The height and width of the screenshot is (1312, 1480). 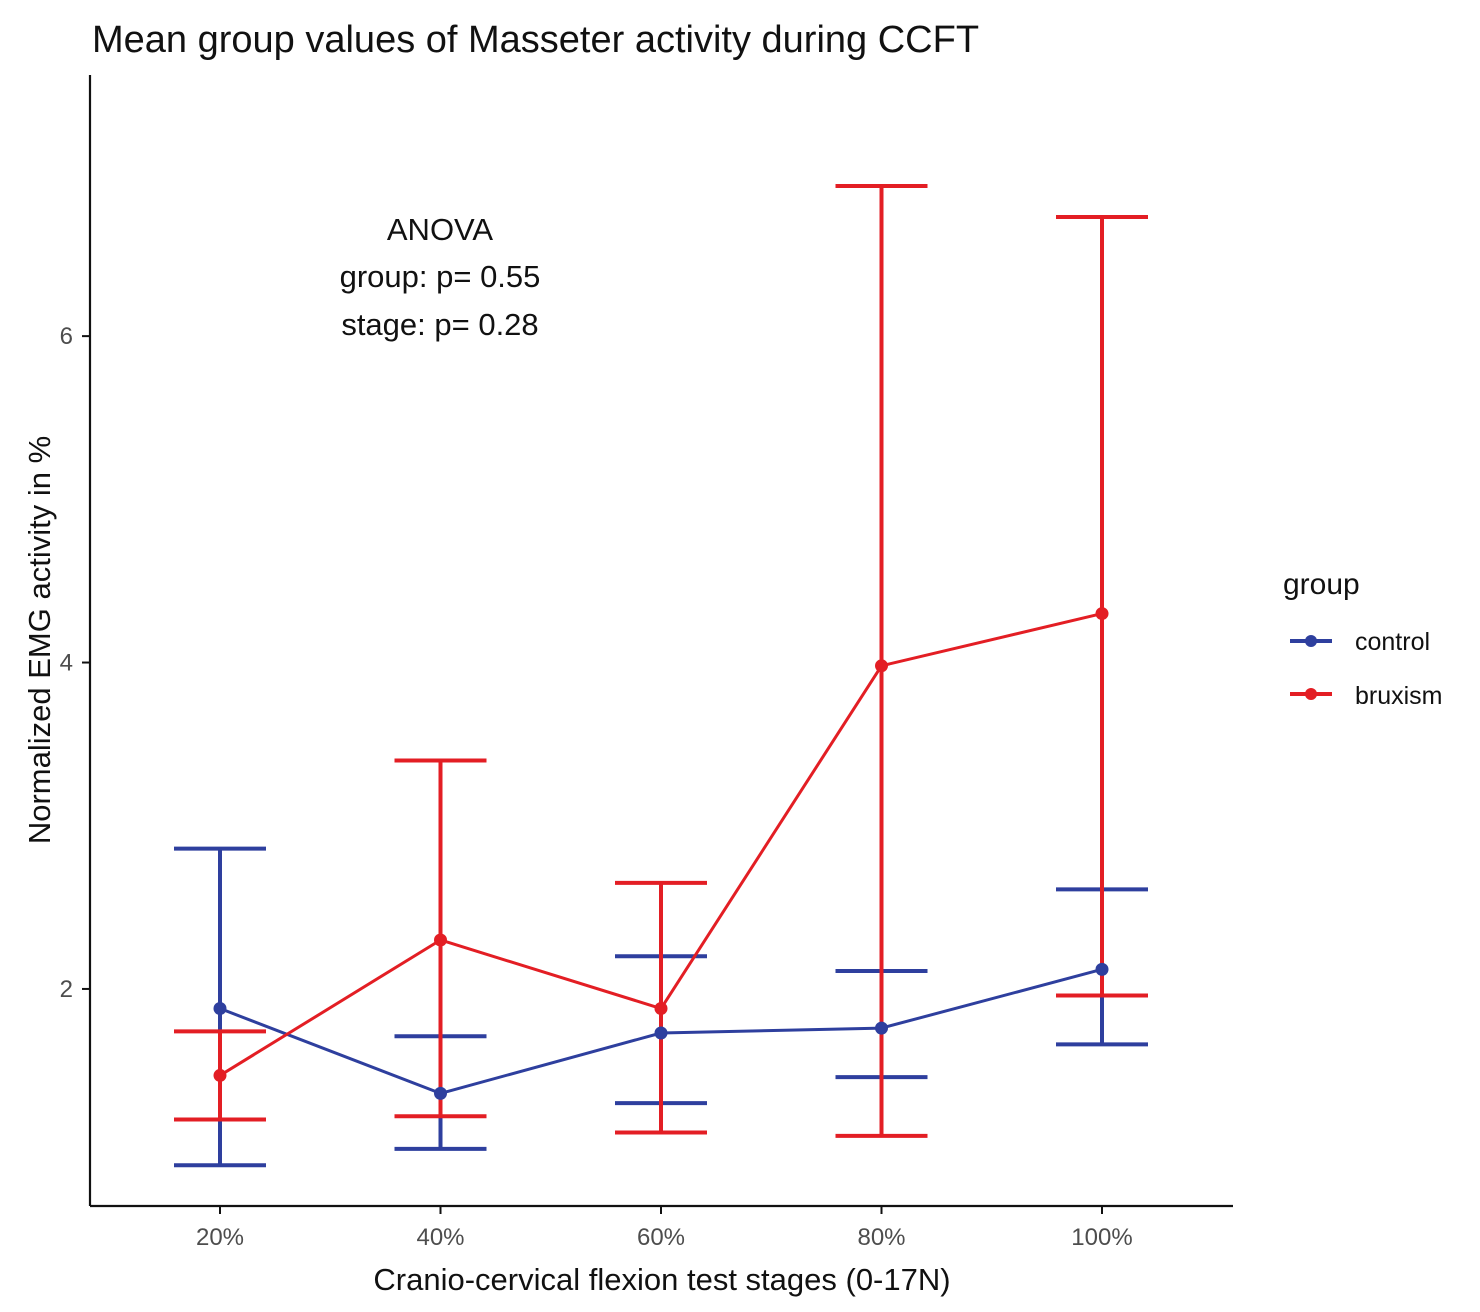 I want to click on legend-bruxism-point-key, so click(x=1311, y=694).